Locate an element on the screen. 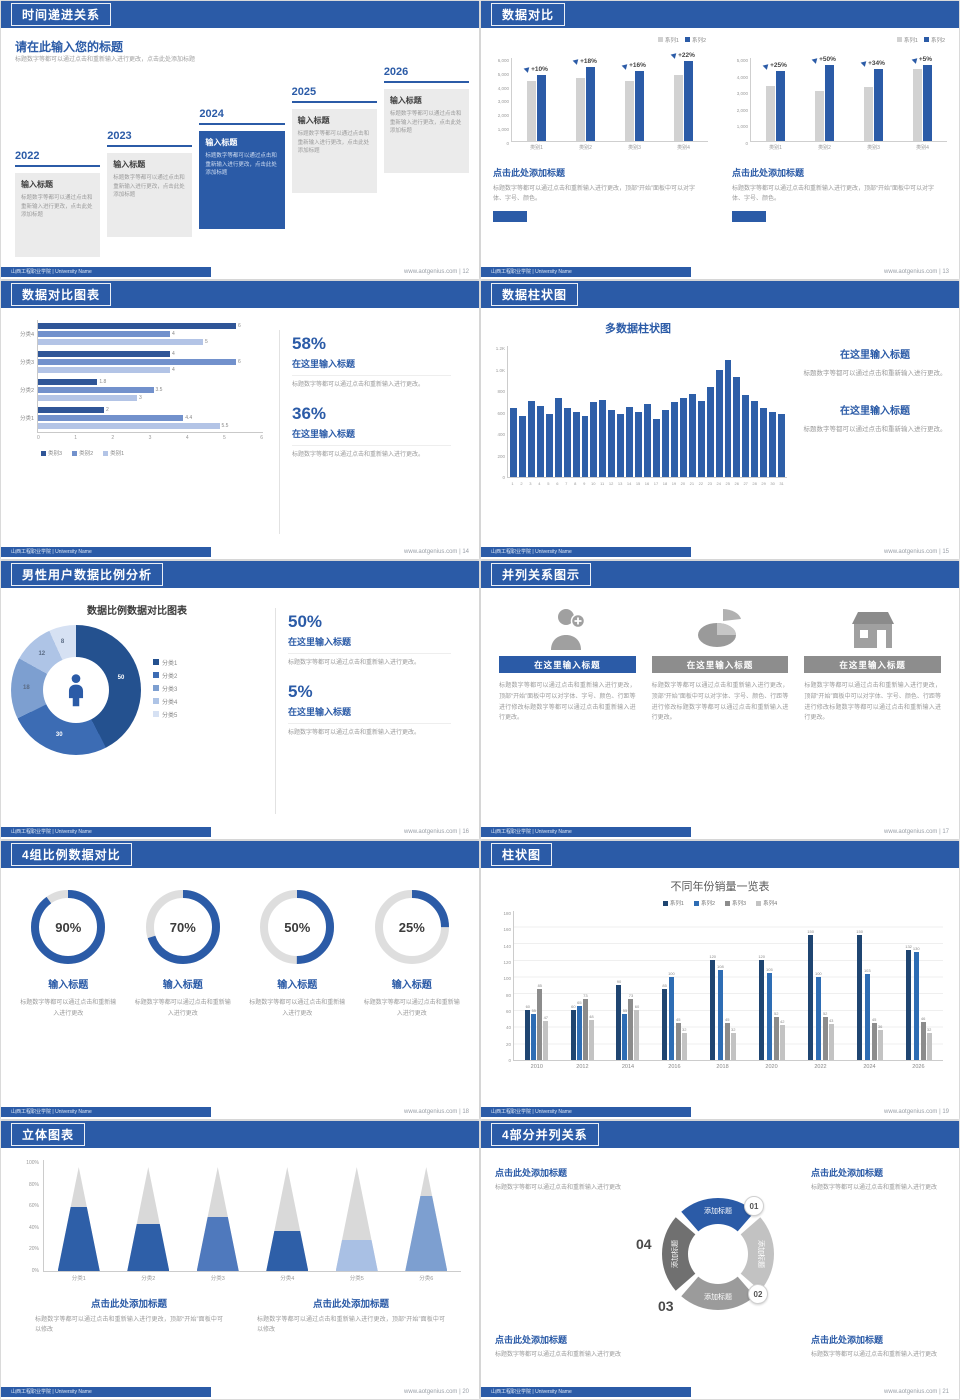 This screenshot has height=1400, width=960. bar-row: 3 is located at coordinates (150, 398).